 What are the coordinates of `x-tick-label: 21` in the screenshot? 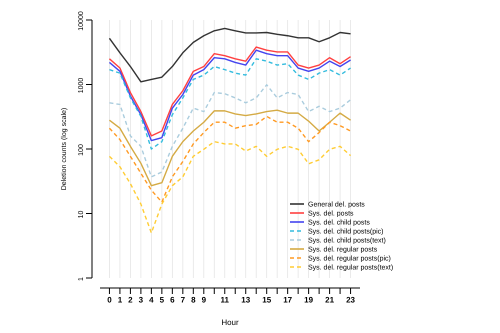 It's located at (330, 300).